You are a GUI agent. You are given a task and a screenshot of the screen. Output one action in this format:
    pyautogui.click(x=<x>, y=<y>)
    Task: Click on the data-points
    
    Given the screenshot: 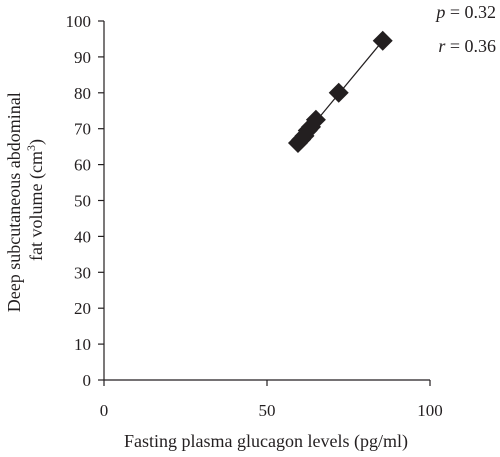 What is the action you would take?
    pyautogui.click(x=340, y=92)
    